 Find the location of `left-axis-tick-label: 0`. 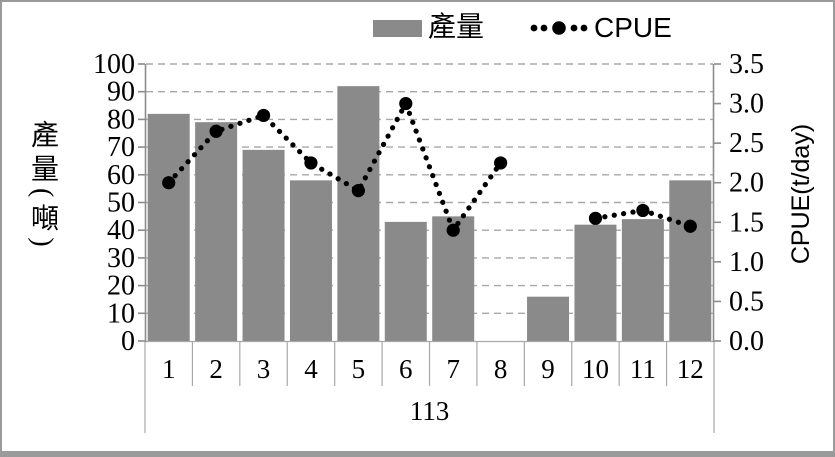

left-axis-tick-label: 0 is located at coordinates (128, 341).